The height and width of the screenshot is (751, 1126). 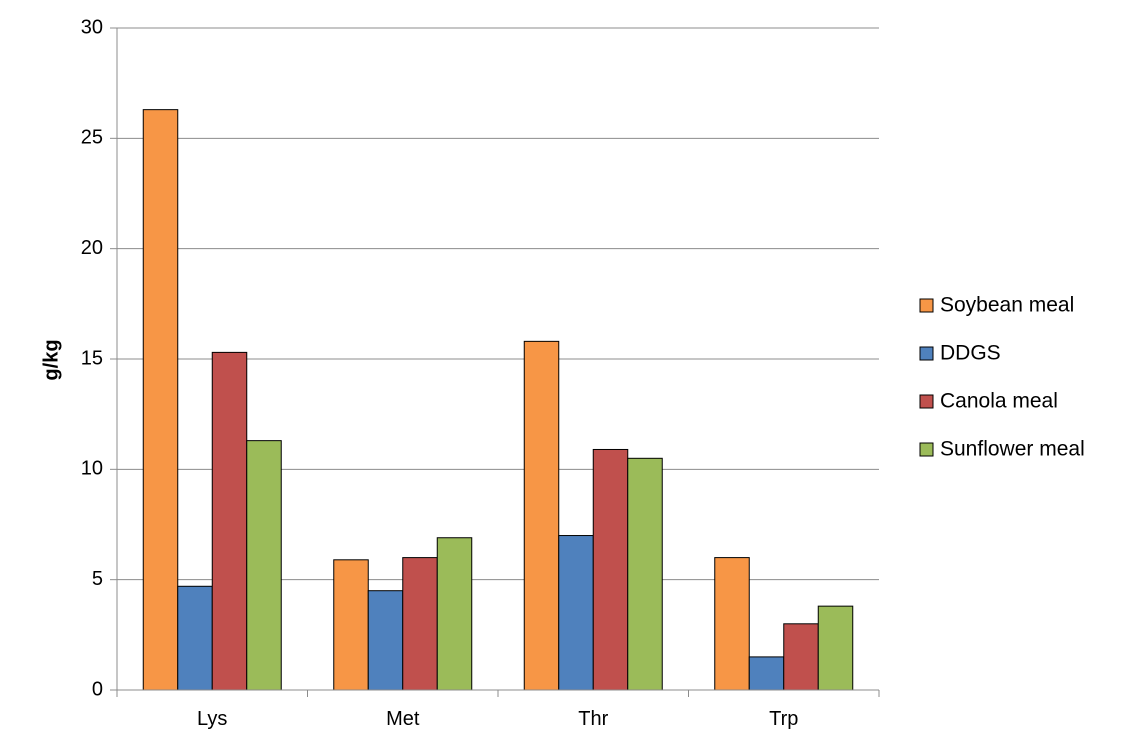 What do you see at coordinates (835, 648) in the screenshot?
I see `bar-sunflower-meal-trp` at bounding box center [835, 648].